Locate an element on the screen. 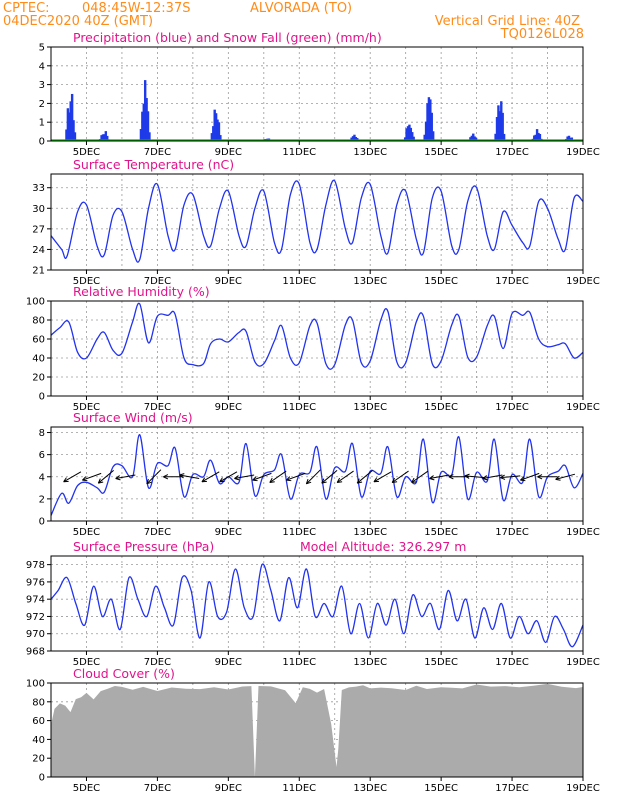  panel-title: Surface Wind (m/s) is located at coordinates (133, 417).